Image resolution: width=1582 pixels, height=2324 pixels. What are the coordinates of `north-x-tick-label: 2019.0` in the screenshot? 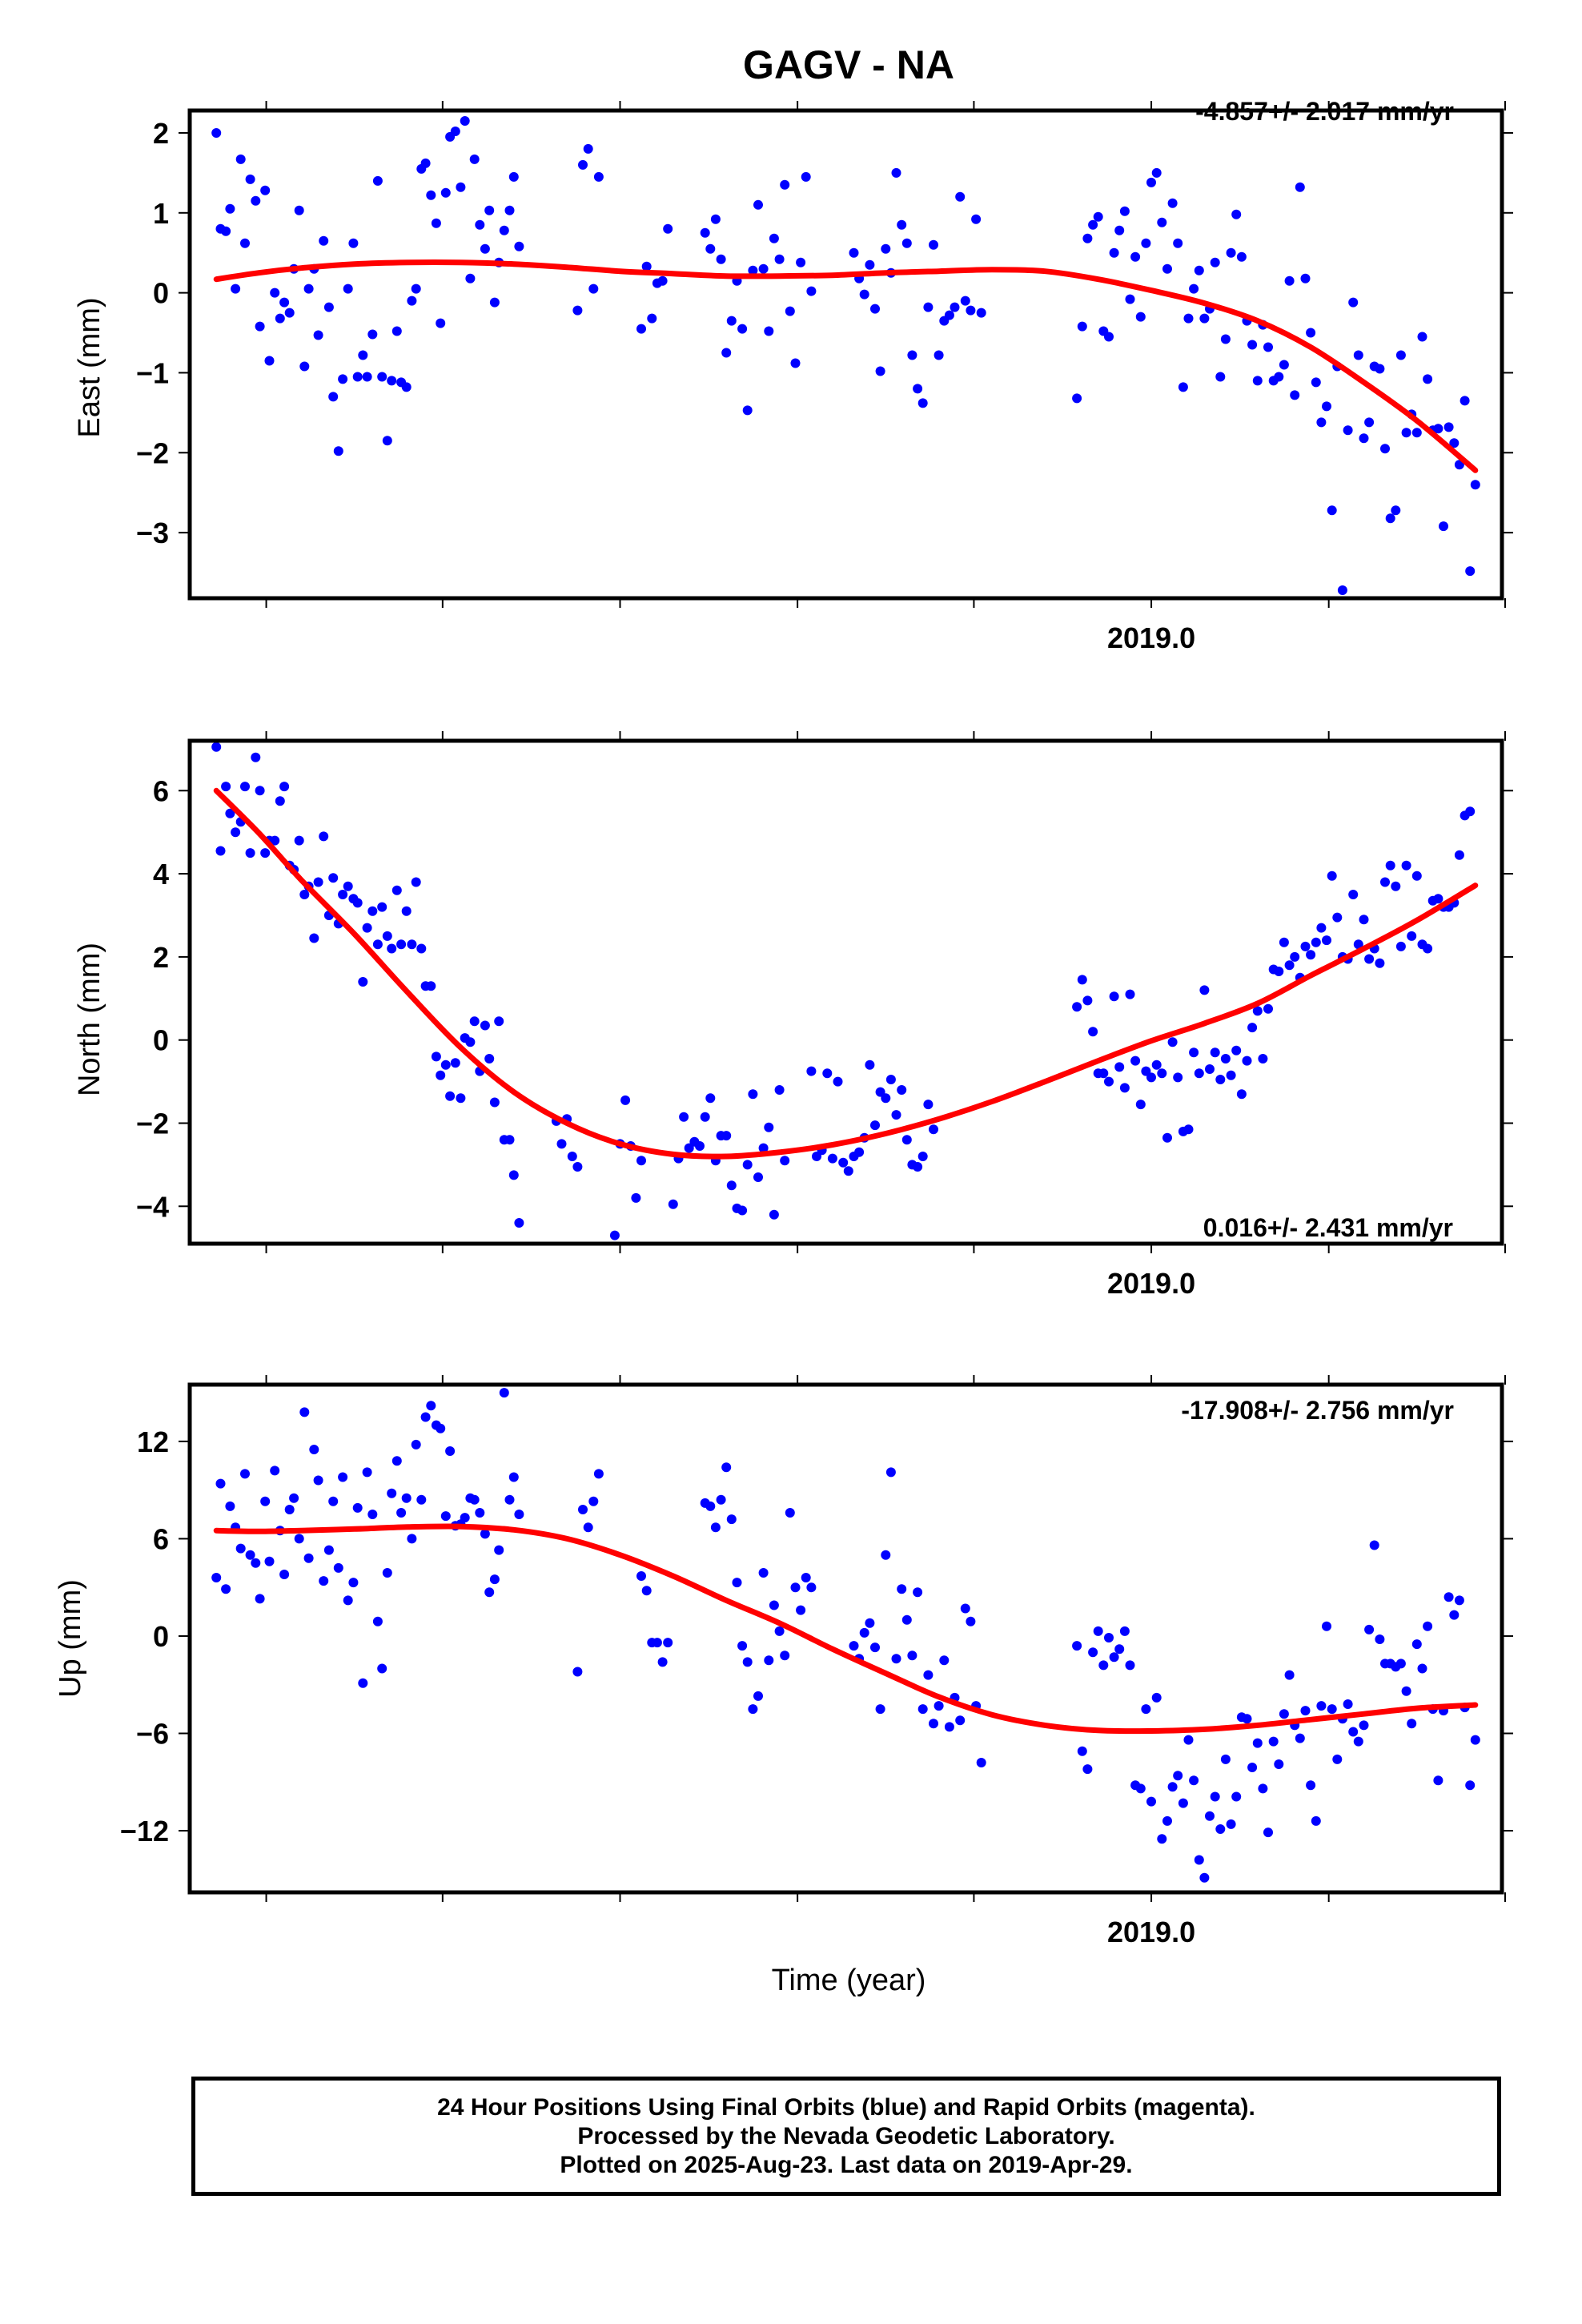 It's located at (1151, 1283).